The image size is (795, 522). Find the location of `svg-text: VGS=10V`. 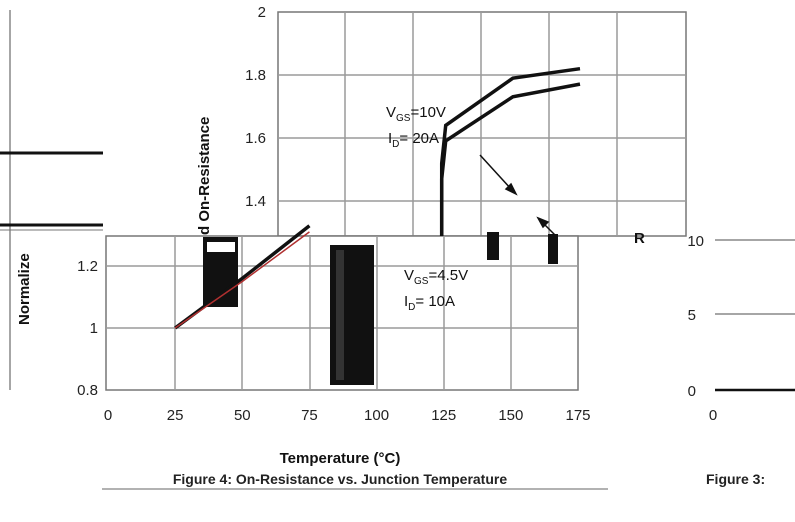

svg-text: VGS=10V is located at coordinates (416, 114).